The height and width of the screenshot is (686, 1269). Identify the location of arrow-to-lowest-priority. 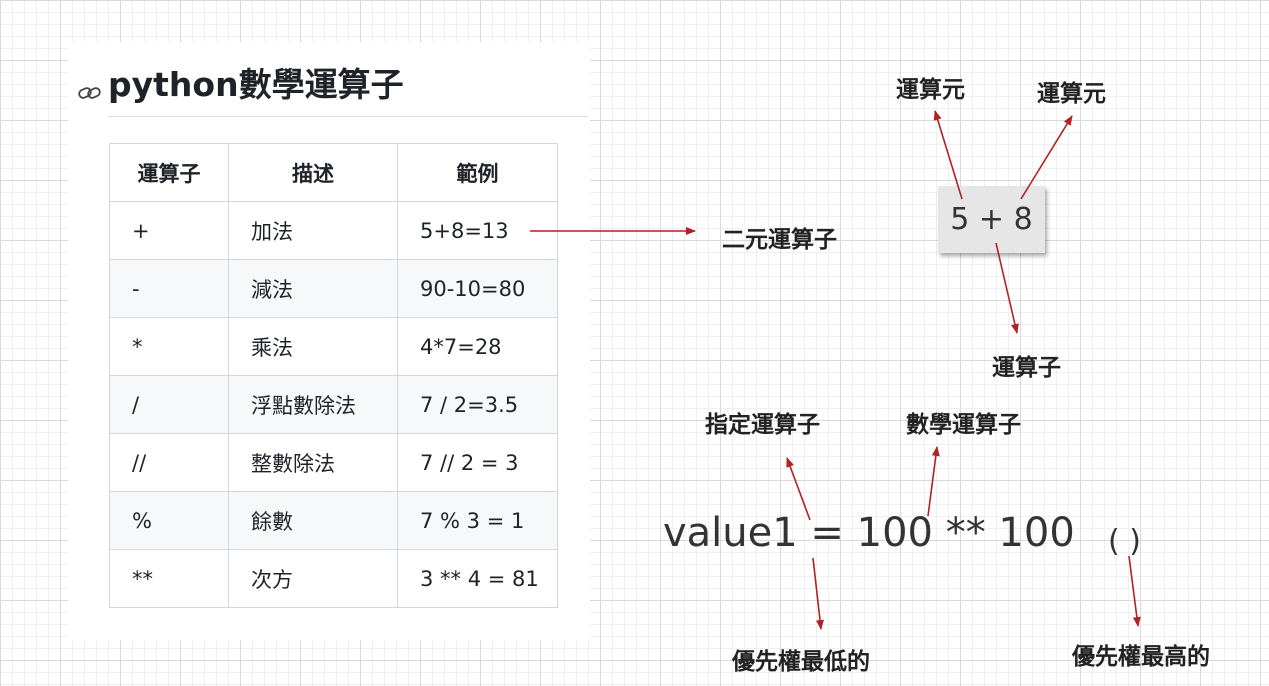
(818, 593).